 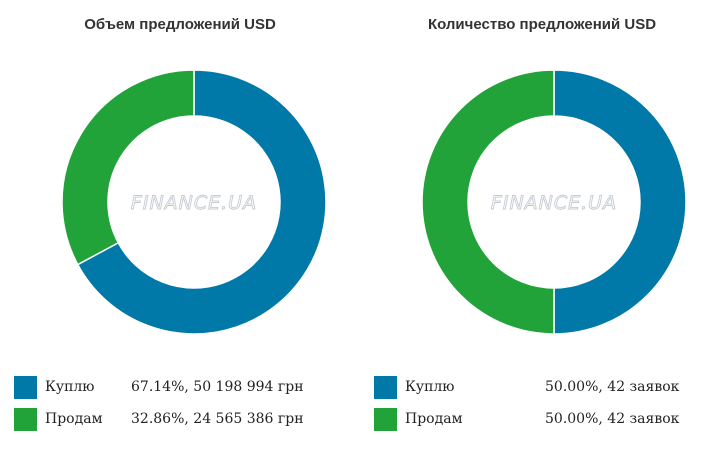 I want to click on chart-title: Количество предложений USD, so click(x=542, y=24).